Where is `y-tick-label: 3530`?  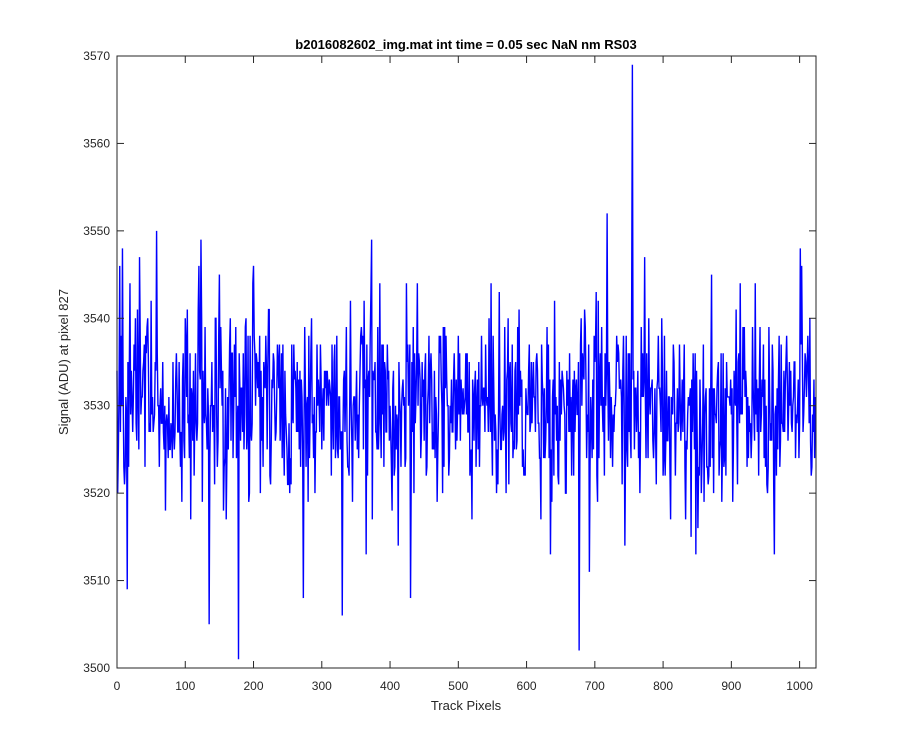 y-tick-label: 3530 is located at coordinates (96, 406).